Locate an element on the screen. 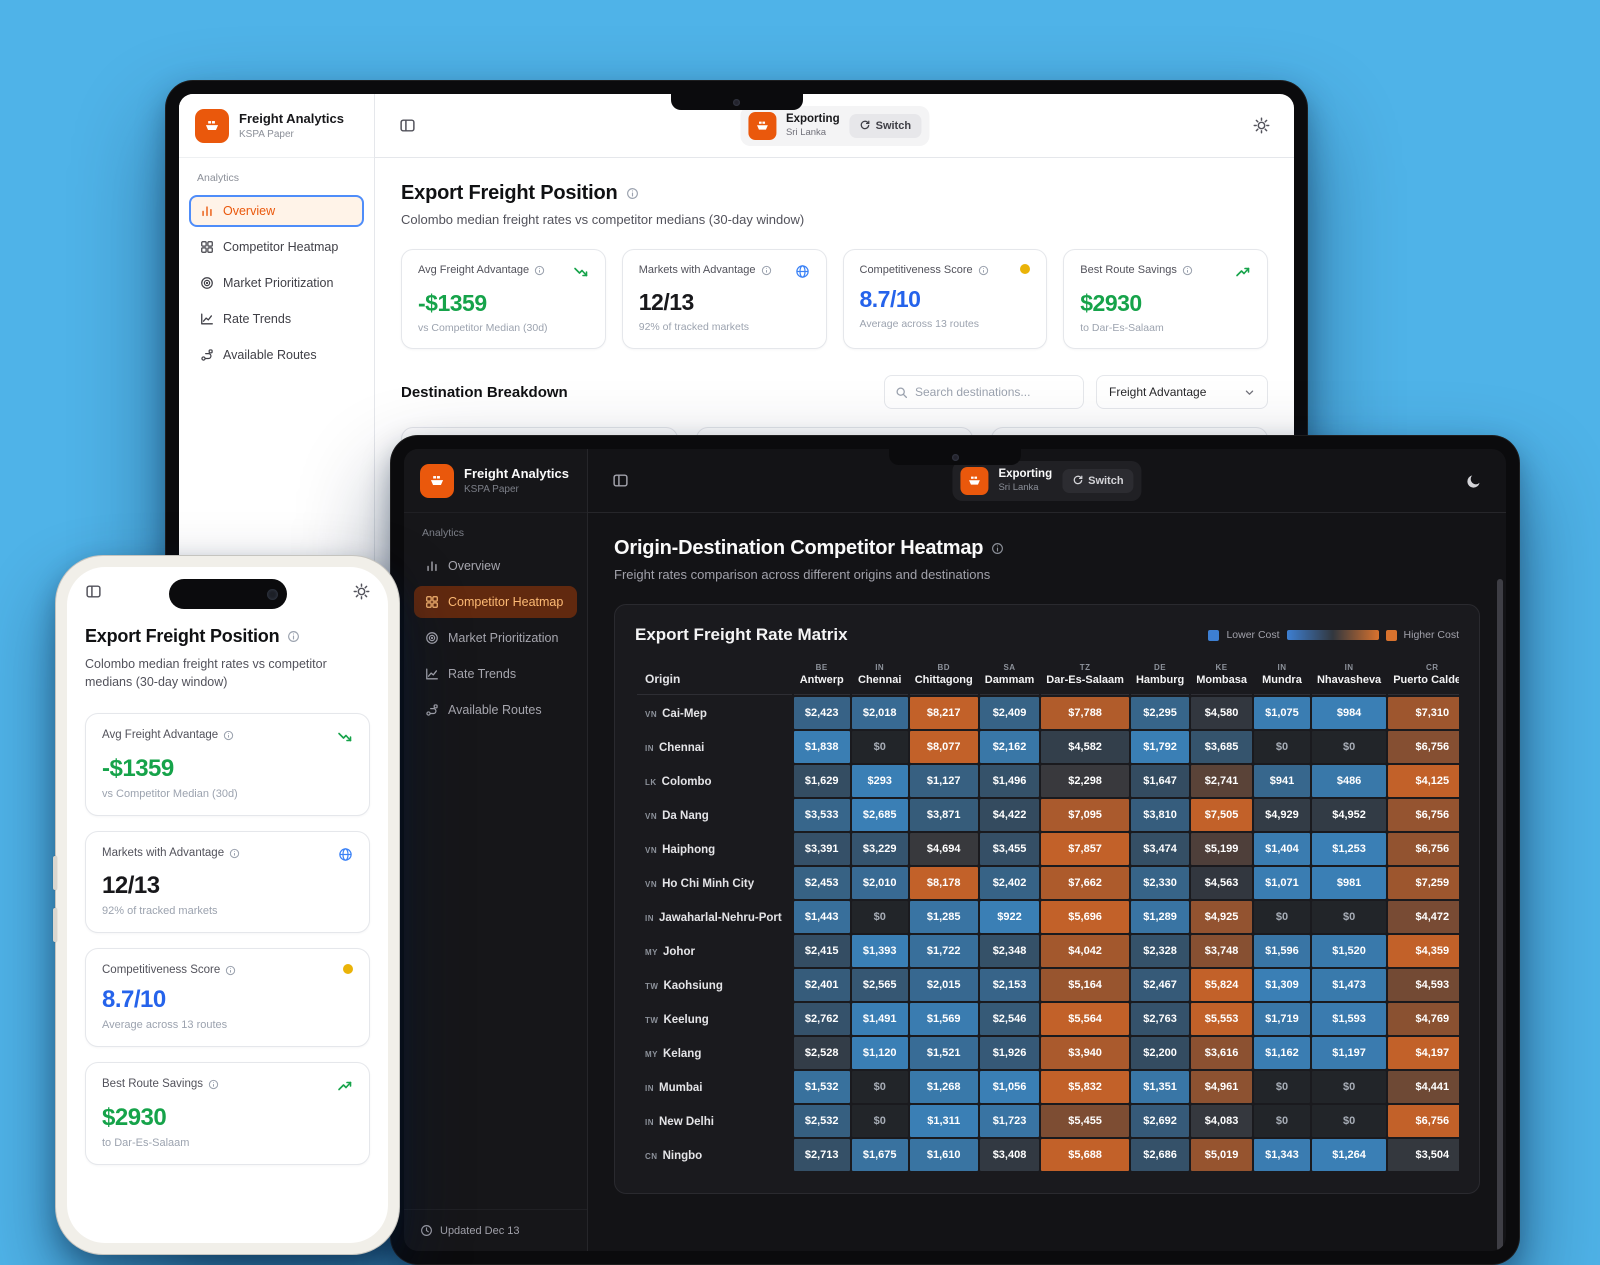  sidebar-item-competitor-heatmap: Competitor Heatmap is located at coordinates (276, 247).